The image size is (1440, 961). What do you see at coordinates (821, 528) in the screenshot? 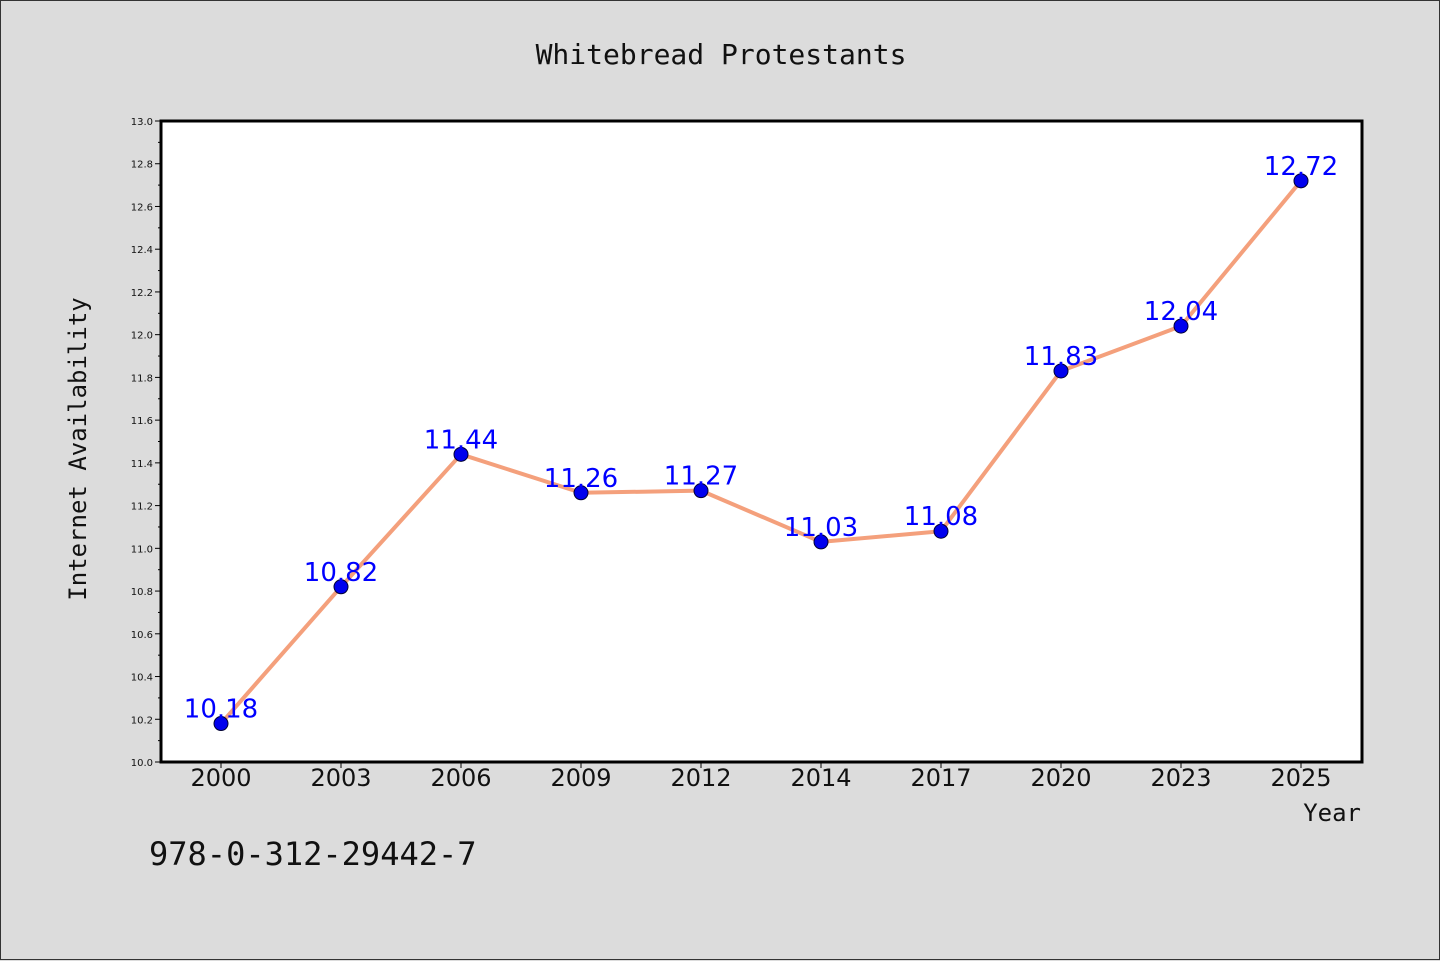
I see `data-label: 11.03` at bounding box center [821, 528].